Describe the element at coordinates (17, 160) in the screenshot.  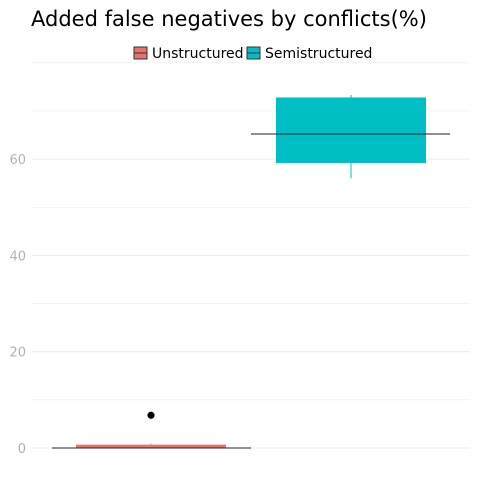
I see `y-tick-label: 60` at that location.